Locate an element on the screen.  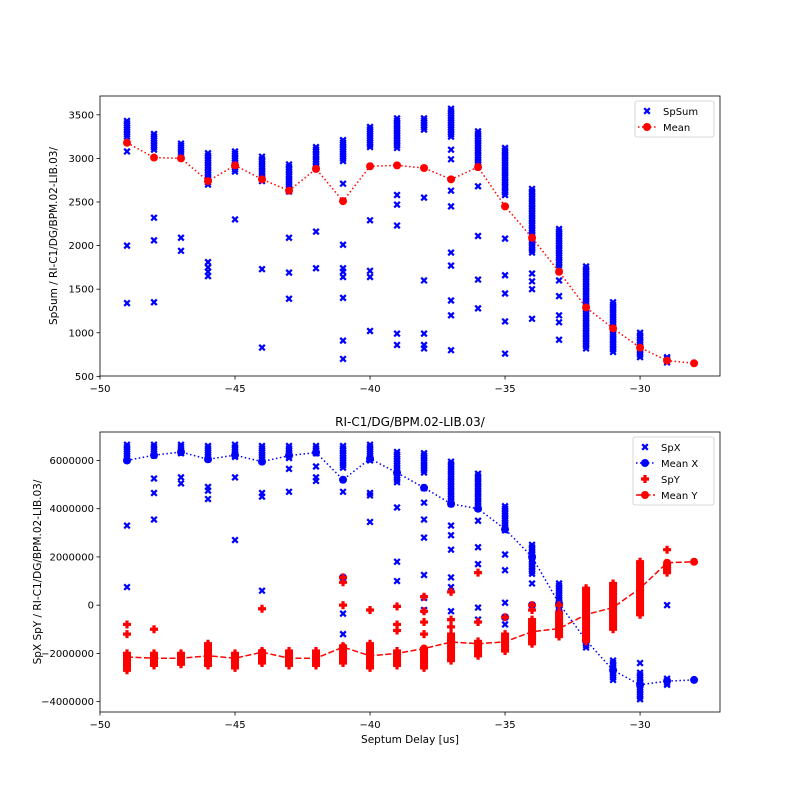
y-tick-label: 6000000 is located at coordinates (71, 461).